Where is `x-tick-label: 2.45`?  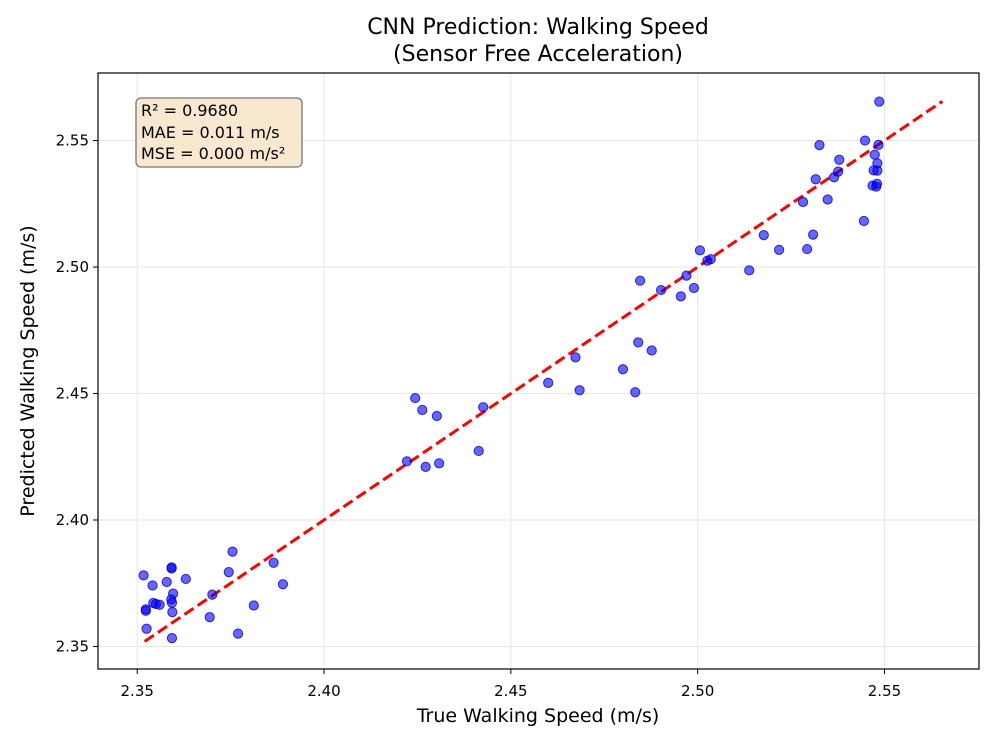
x-tick-label: 2.45 is located at coordinates (510, 691).